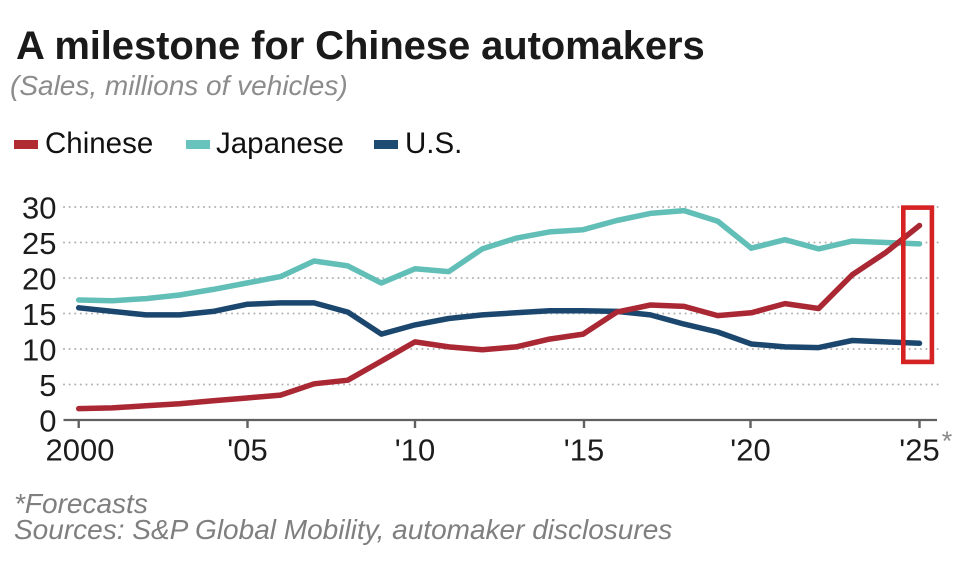 This screenshot has width=974, height=571. Describe the element at coordinates (39, 243) in the screenshot. I see `svg-text: 25` at that location.